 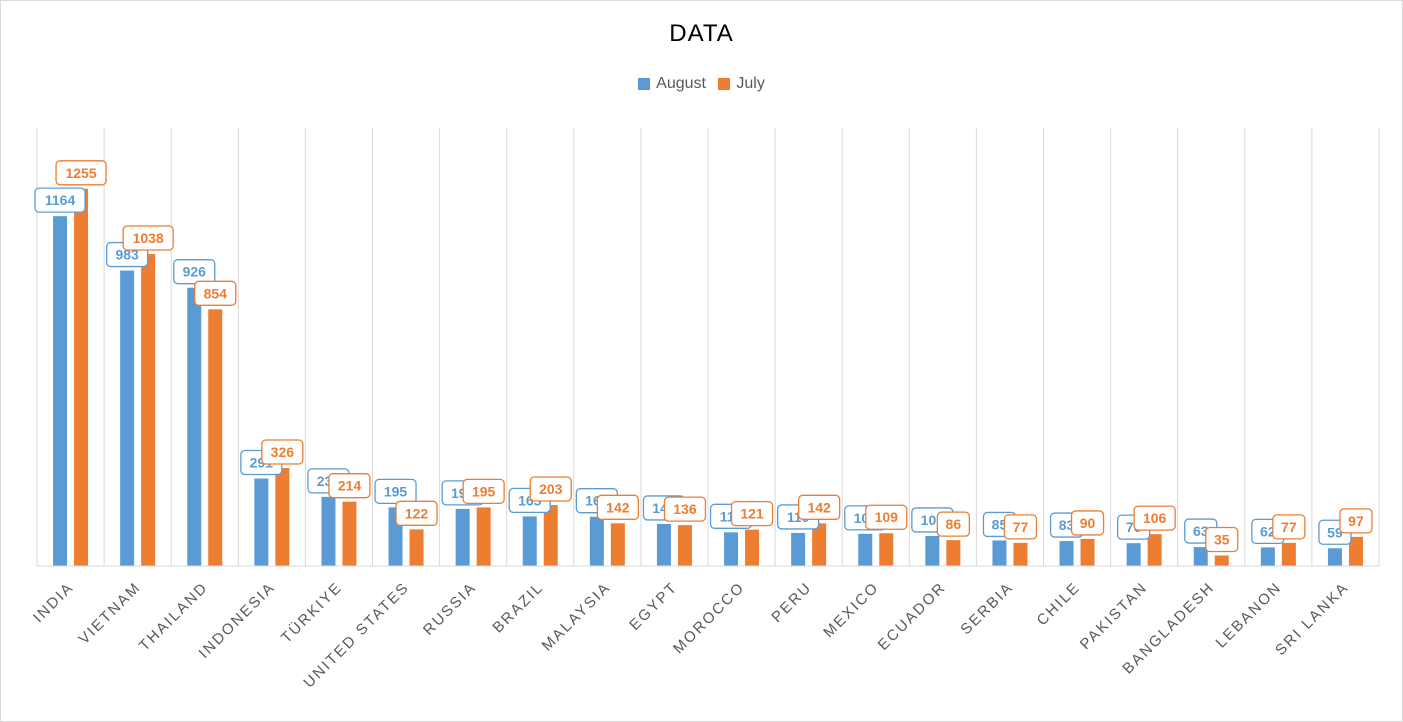 I want to click on data-label-july-vietnam: 1038, so click(x=148, y=238).